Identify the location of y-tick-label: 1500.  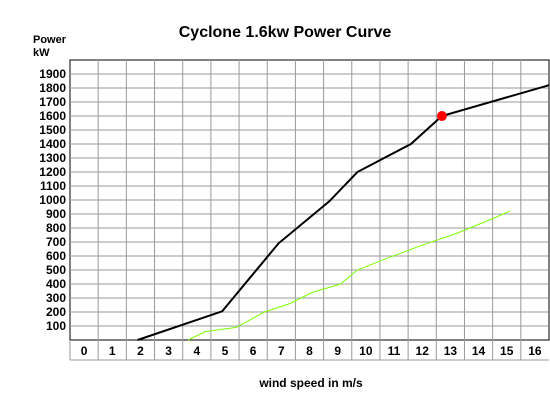
(52, 130).